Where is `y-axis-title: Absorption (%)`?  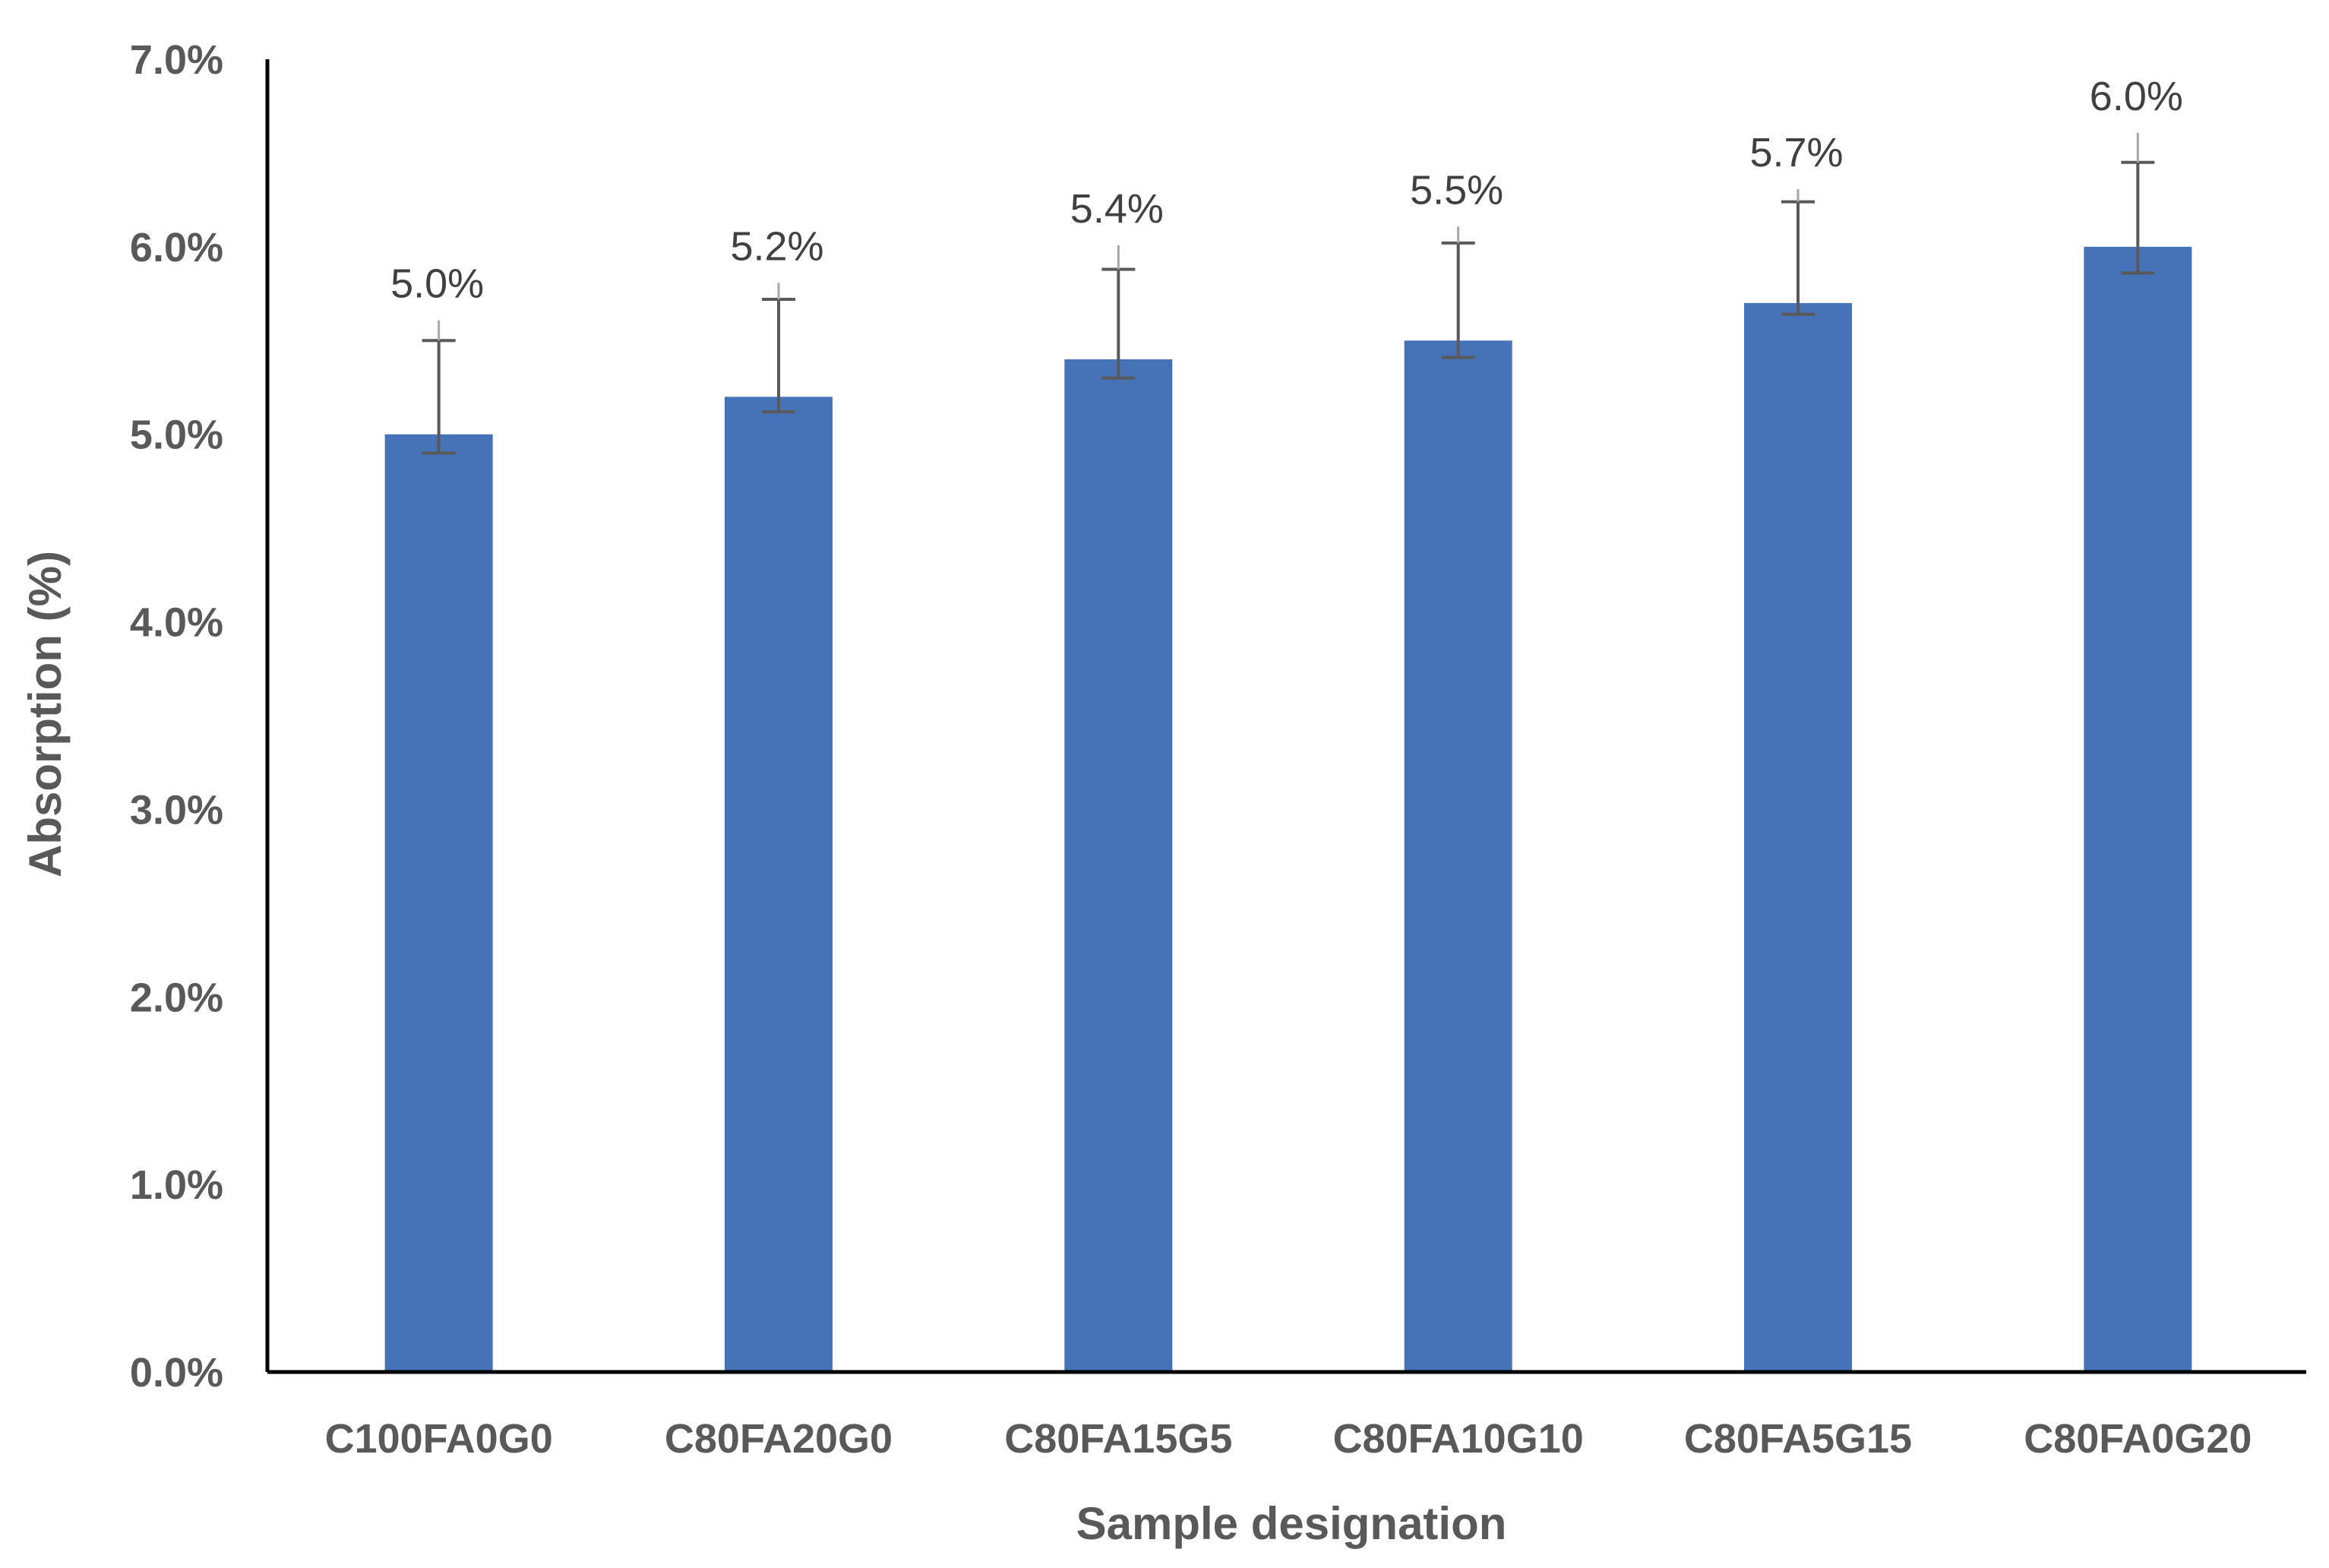 y-axis-title: Absorption (%) is located at coordinates (45, 714).